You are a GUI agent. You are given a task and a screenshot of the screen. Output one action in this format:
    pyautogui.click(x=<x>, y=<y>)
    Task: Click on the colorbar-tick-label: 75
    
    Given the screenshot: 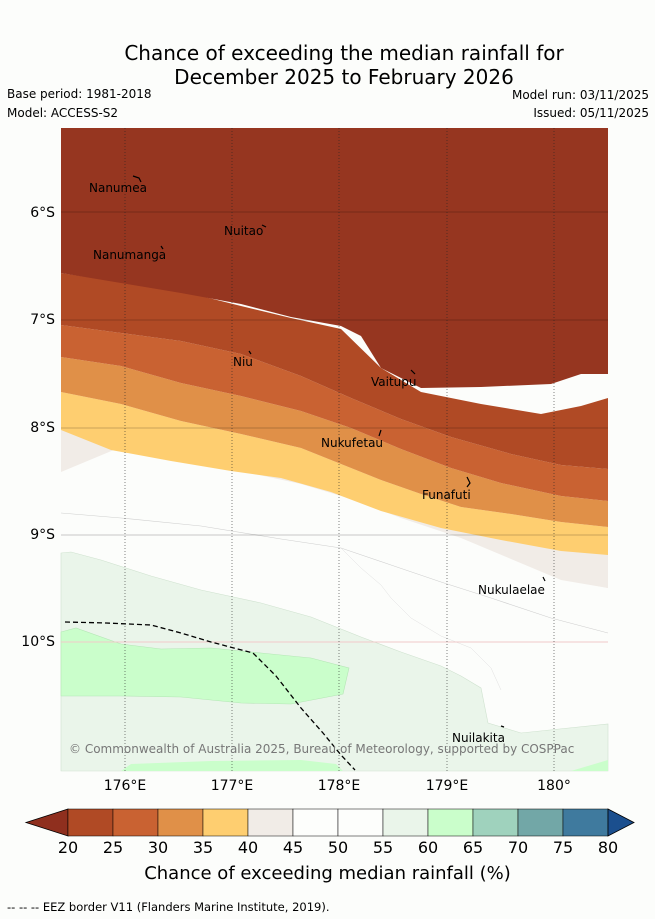 What is the action you would take?
    pyautogui.click(x=563, y=847)
    